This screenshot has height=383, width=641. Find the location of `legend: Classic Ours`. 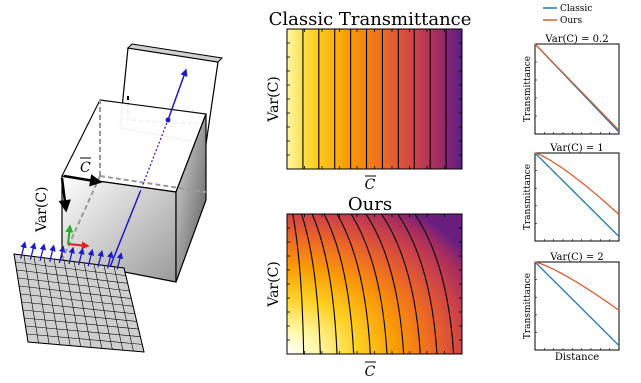

legend: Classic Ours is located at coordinates (567, 15).